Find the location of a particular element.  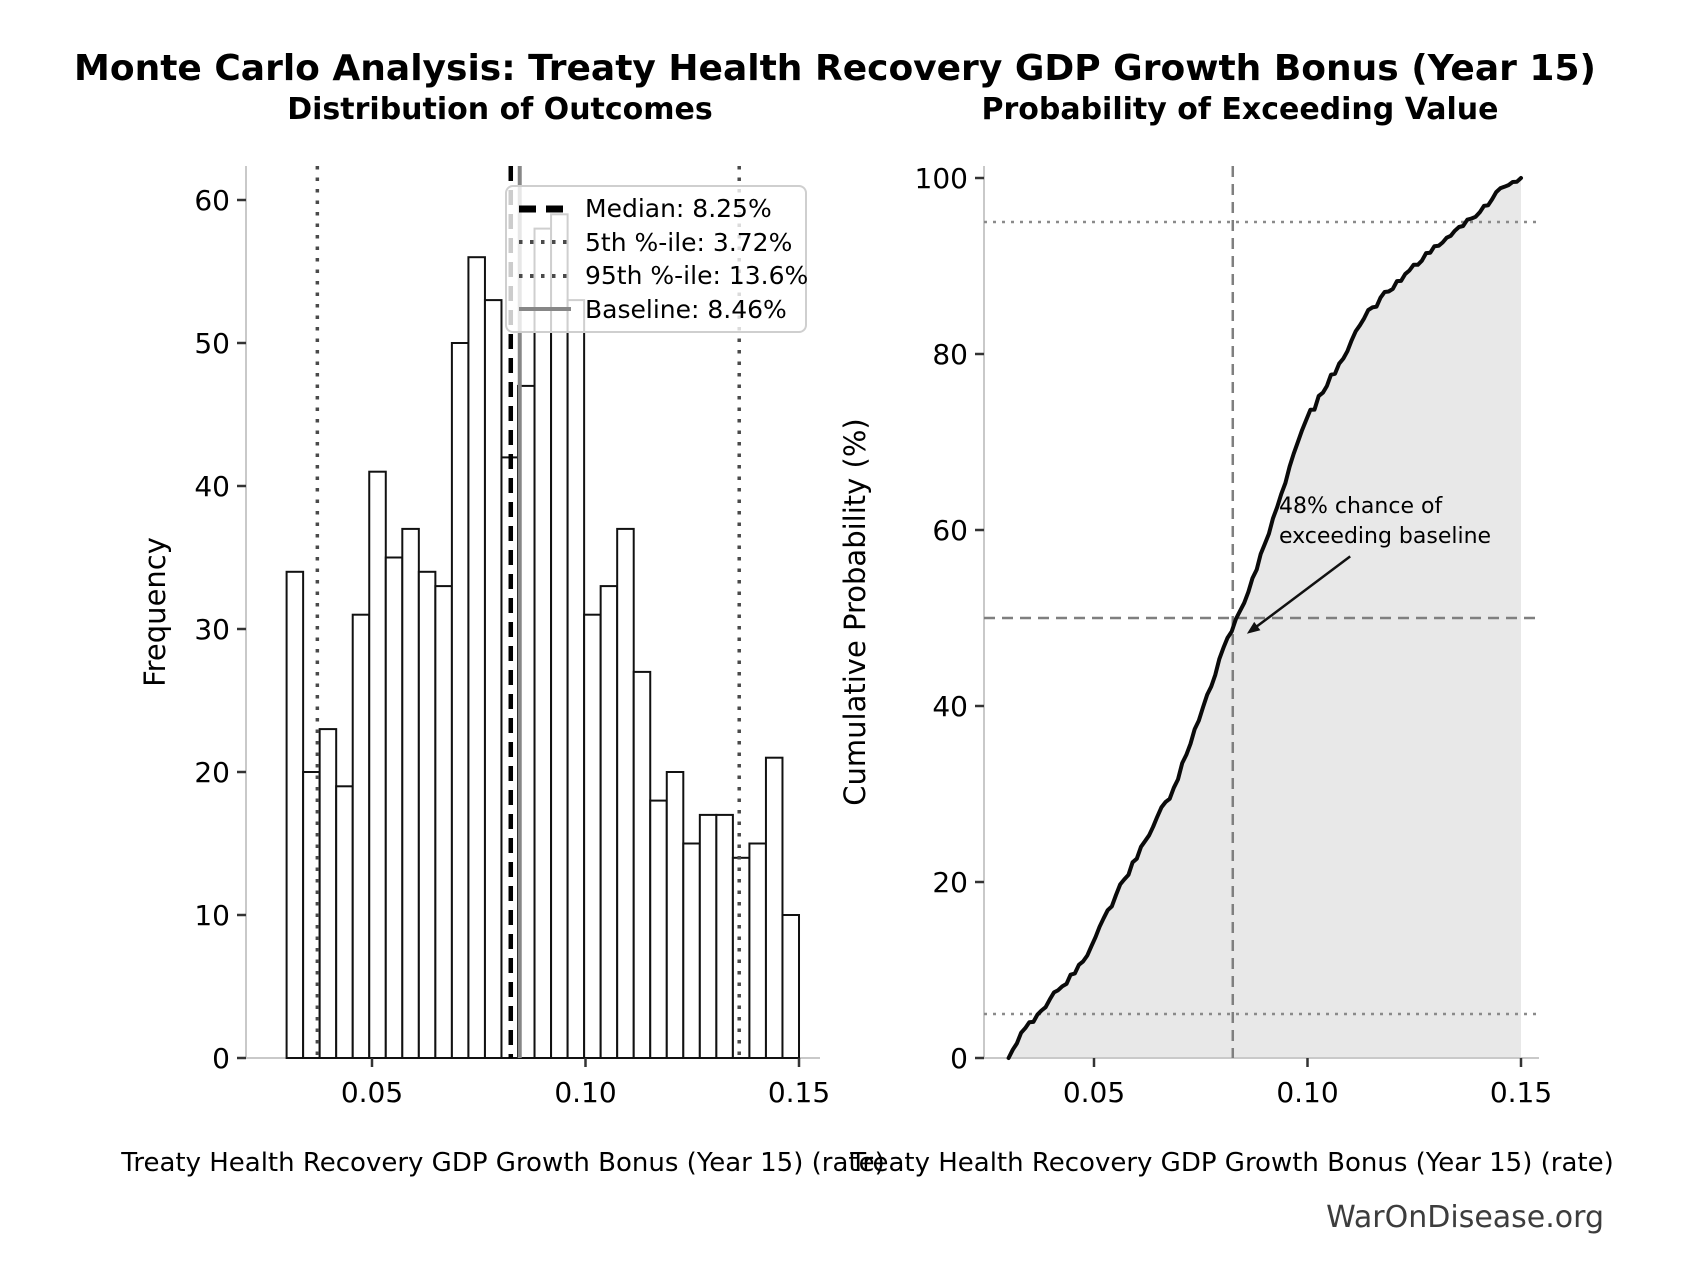

legend-item-median: Median: 8.25% is located at coordinates (656, 209).